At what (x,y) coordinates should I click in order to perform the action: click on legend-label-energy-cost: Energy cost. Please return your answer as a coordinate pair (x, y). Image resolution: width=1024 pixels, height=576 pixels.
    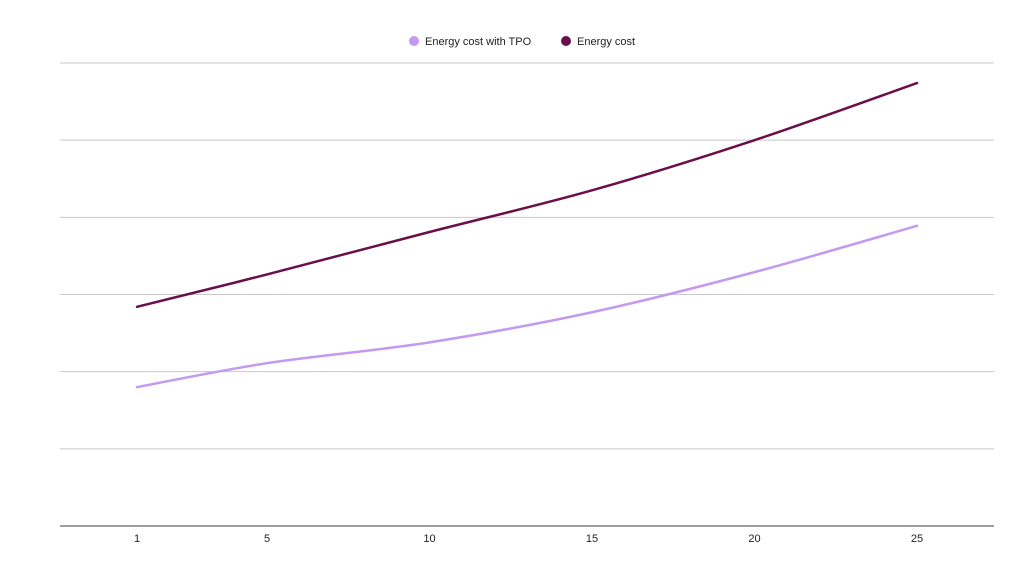
    Looking at the image, I should click on (606, 42).